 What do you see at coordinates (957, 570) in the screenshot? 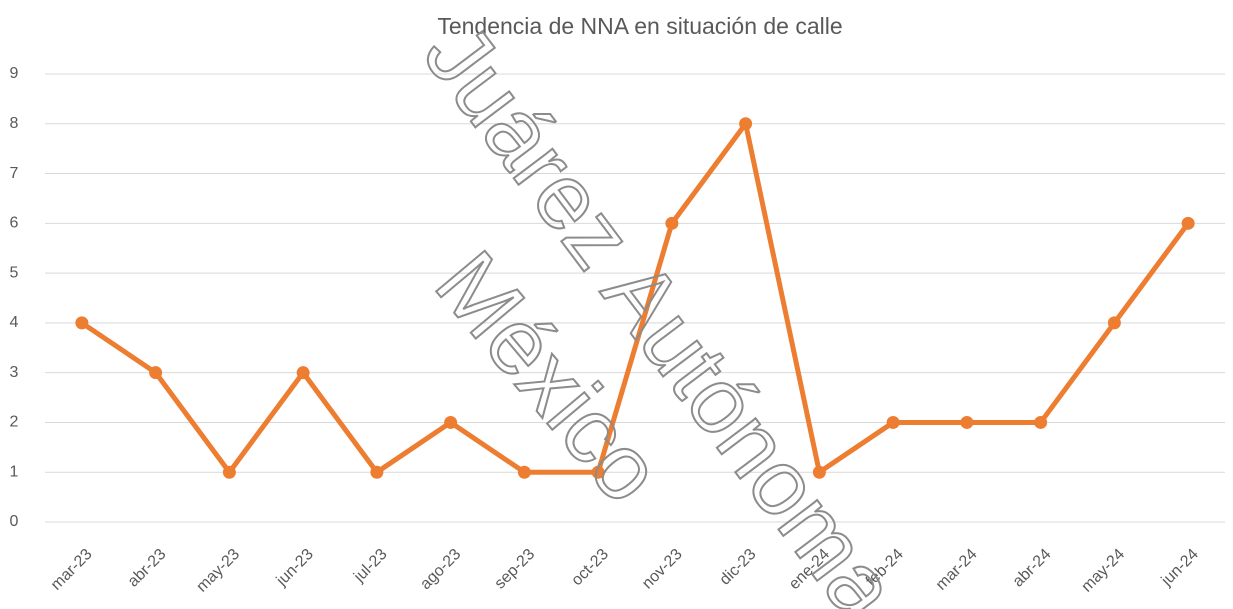
I see `x-tick-label: mar-24` at bounding box center [957, 570].